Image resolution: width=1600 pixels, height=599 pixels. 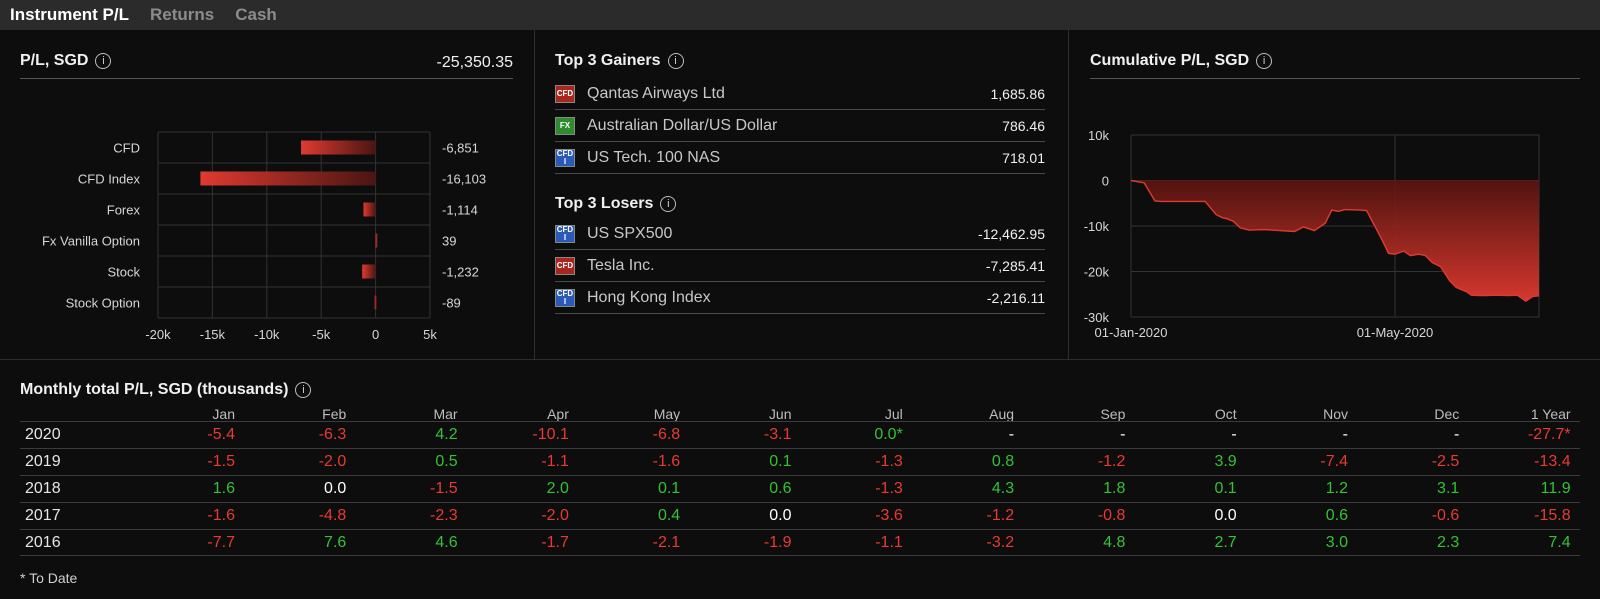 What do you see at coordinates (1003, 488) in the screenshot?
I see `table-cell: 4.3` at bounding box center [1003, 488].